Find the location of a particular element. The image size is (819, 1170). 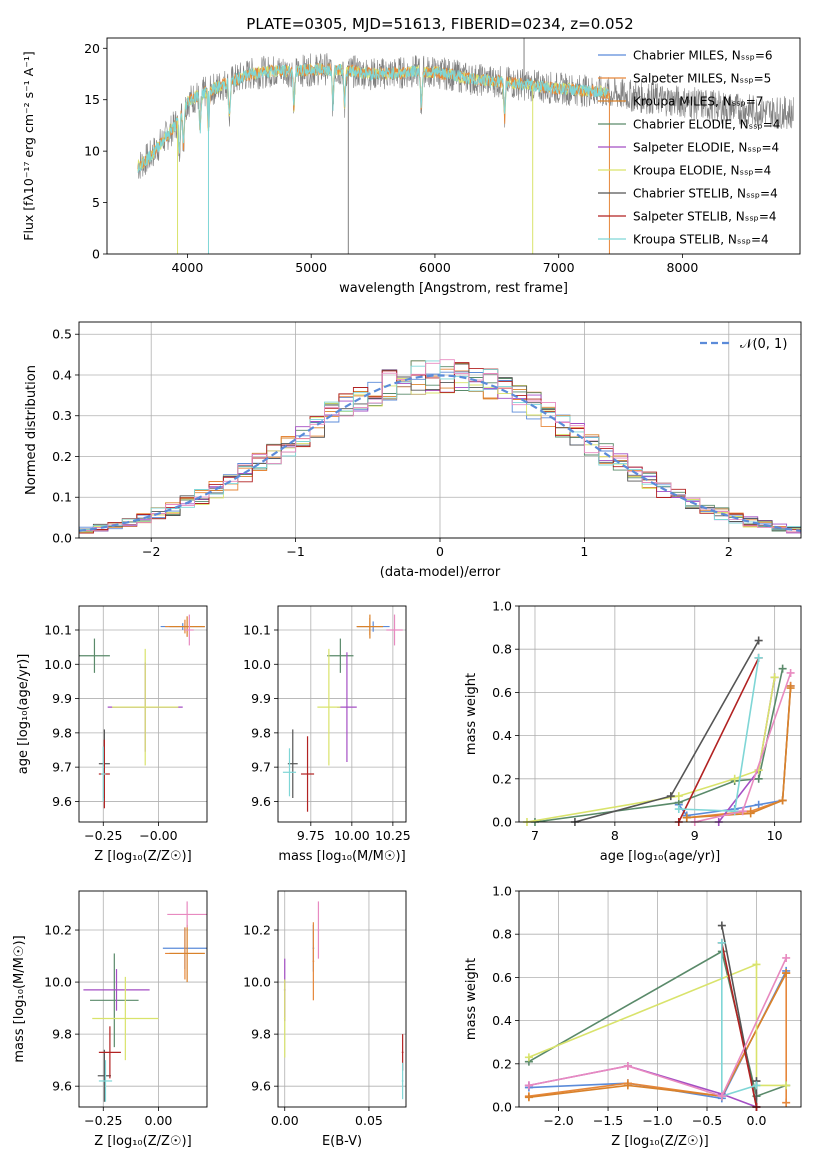

y-tick-label: 15 is located at coordinates (92, 99).